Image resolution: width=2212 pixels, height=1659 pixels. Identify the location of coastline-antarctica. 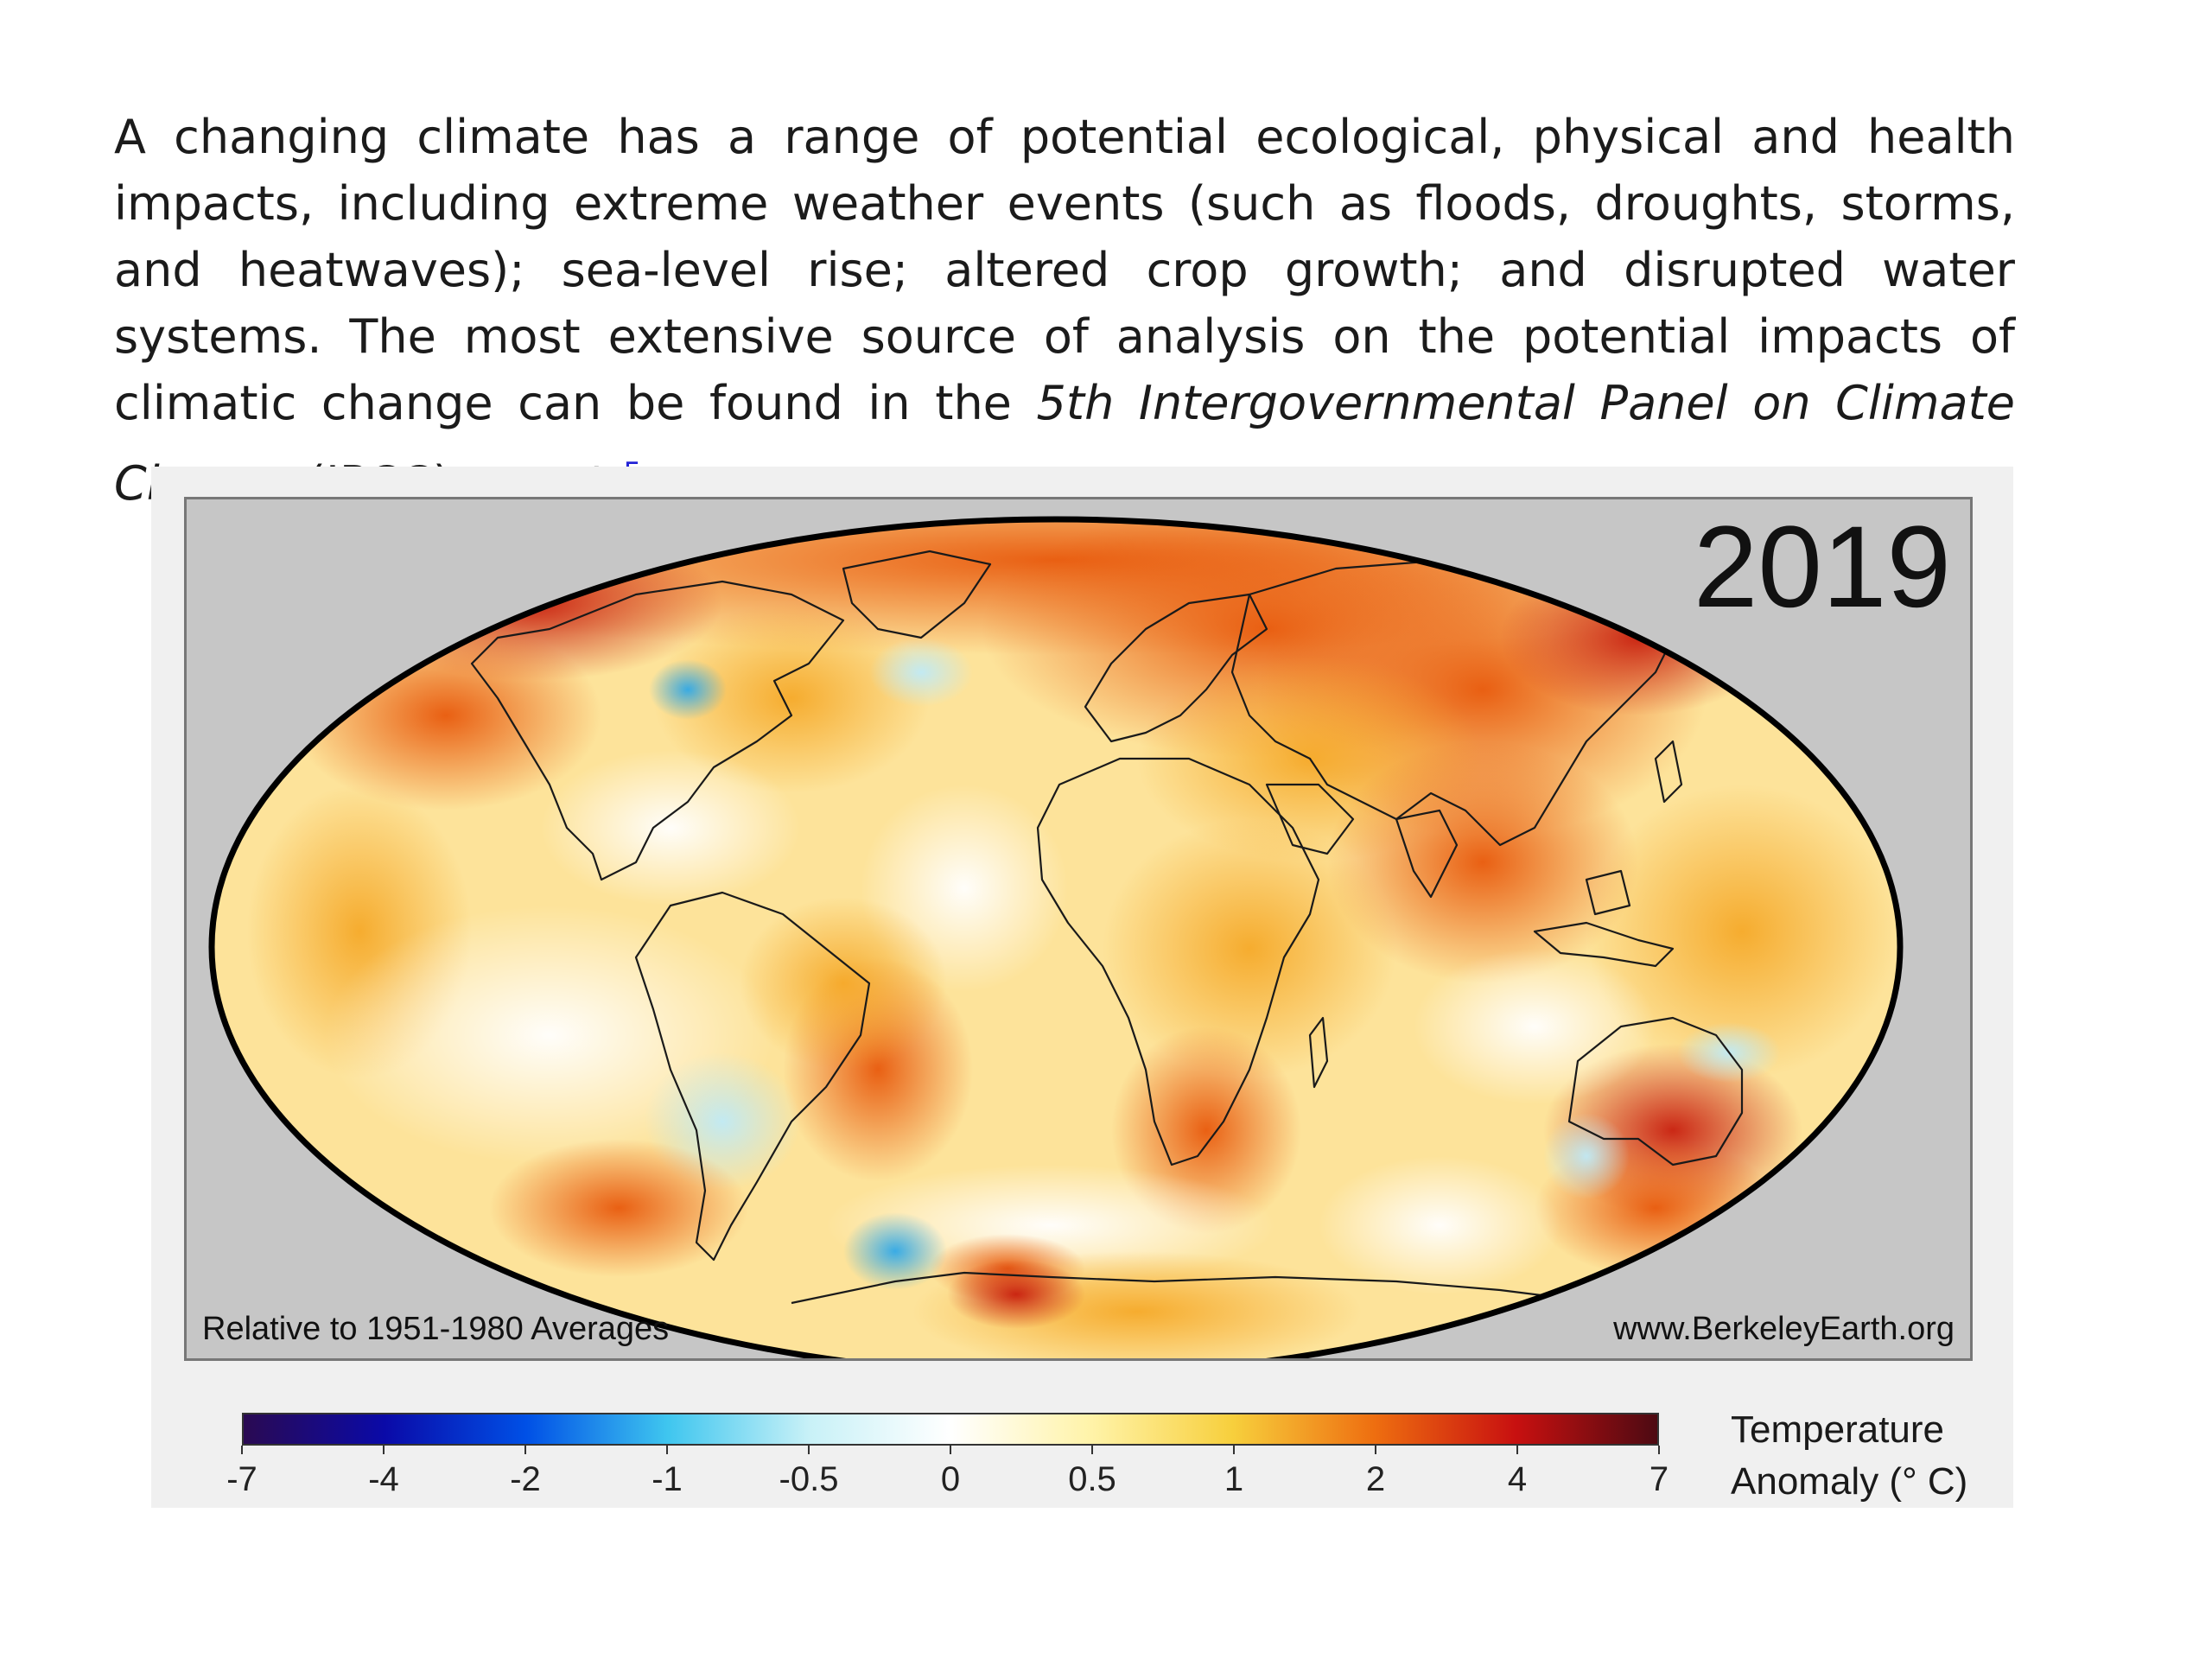
(1198, 1288).